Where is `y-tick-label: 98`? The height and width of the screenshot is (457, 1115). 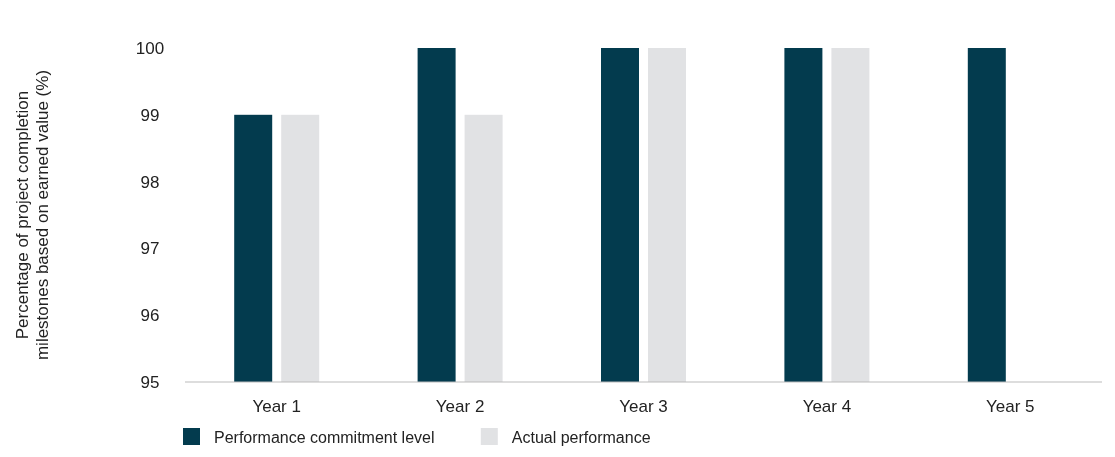
y-tick-label: 98 is located at coordinates (150, 182).